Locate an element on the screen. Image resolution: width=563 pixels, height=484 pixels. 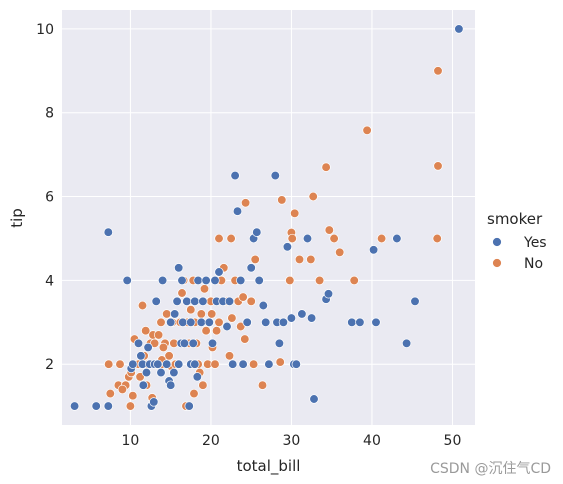
x-tick-labels: 10 20 30 40 50 is located at coordinates (292, 441).